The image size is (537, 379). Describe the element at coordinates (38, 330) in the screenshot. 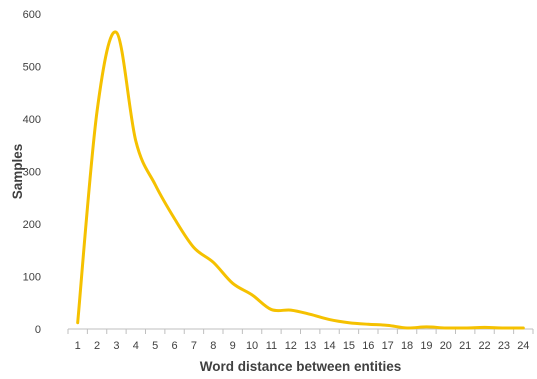

I see `y-tick-label: 0` at that location.